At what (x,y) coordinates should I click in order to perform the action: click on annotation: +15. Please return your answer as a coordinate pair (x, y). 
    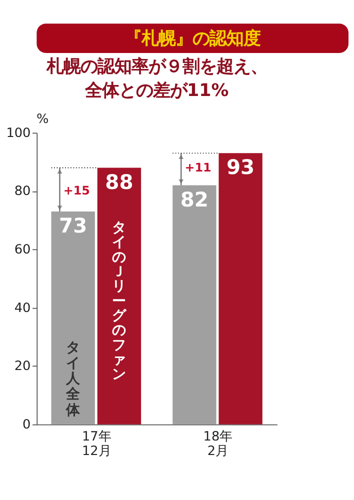
    Looking at the image, I should click on (76, 191).